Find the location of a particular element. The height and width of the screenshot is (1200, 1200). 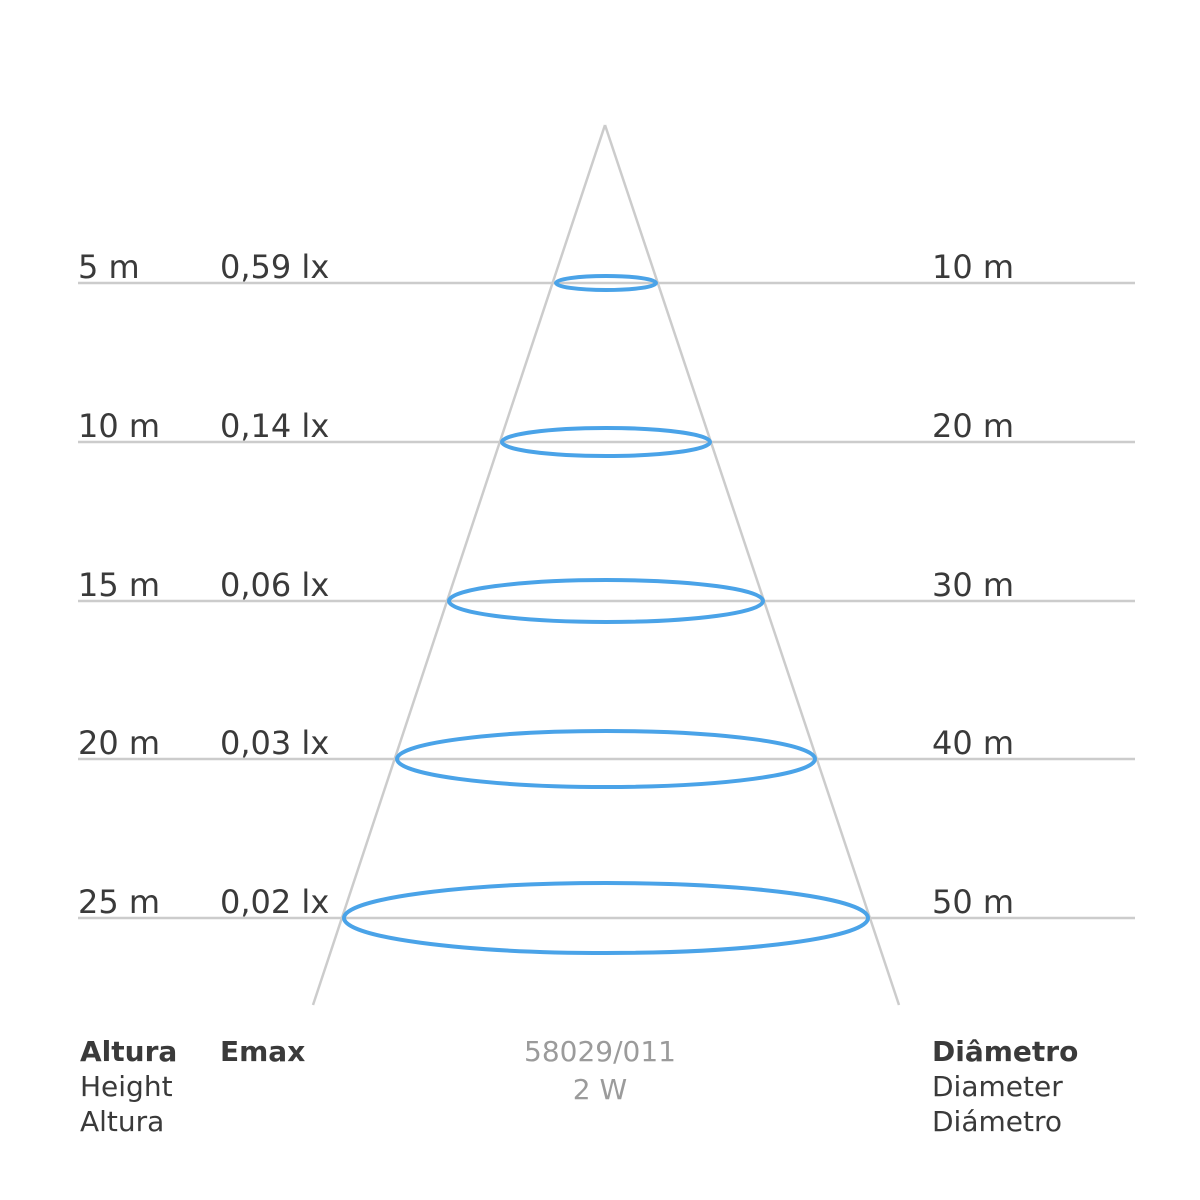

row-diameter-label: 40 m is located at coordinates (973, 743).